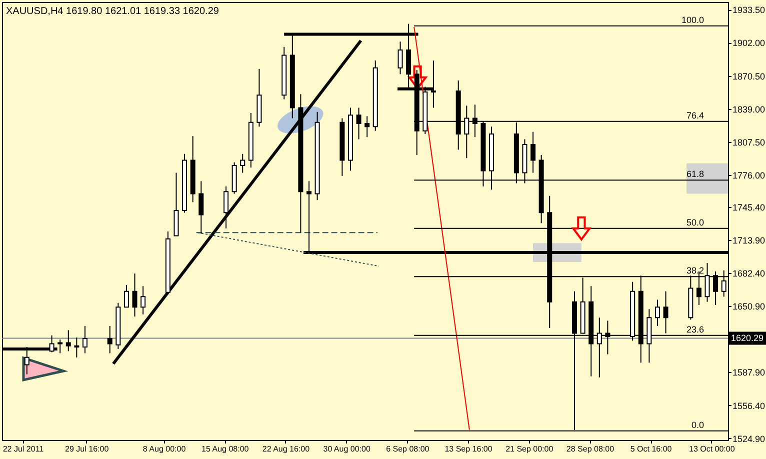  Describe the element at coordinates (695, 271) in the screenshot. I see `series-label: 38.2` at that location.